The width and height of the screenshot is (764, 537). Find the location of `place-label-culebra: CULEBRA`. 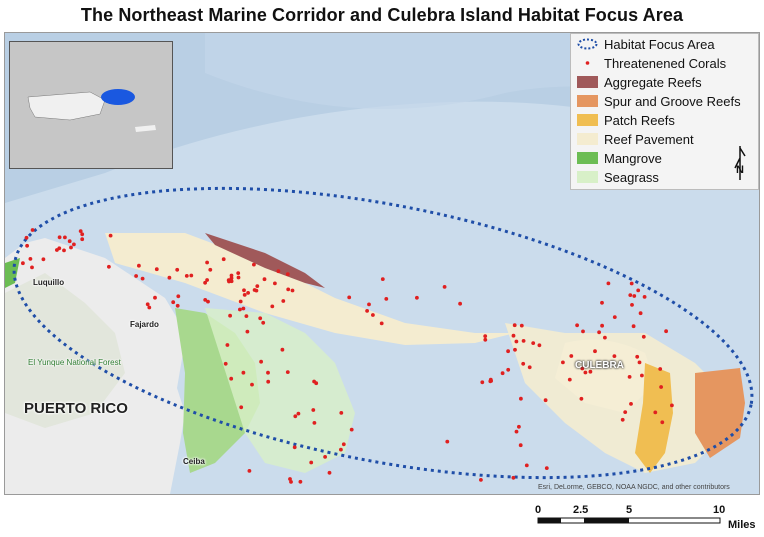

place-label-culebra: CULEBRA is located at coordinates (599, 365).